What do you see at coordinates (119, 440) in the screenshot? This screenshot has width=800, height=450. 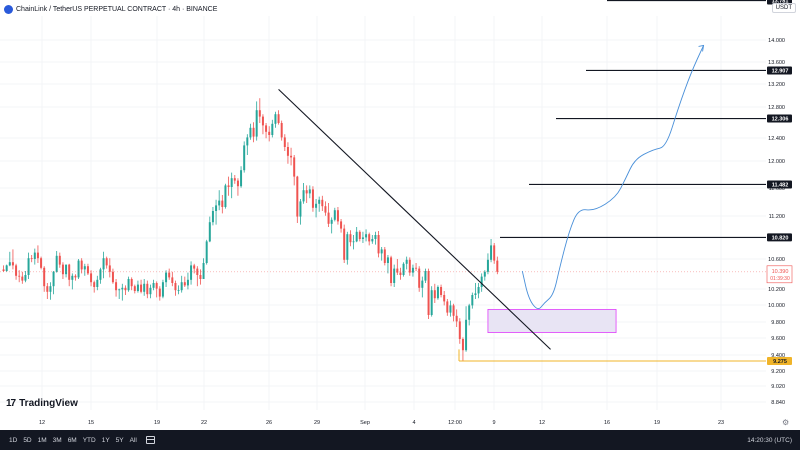 I see `timeframe-5y: 5Y` at bounding box center [119, 440].